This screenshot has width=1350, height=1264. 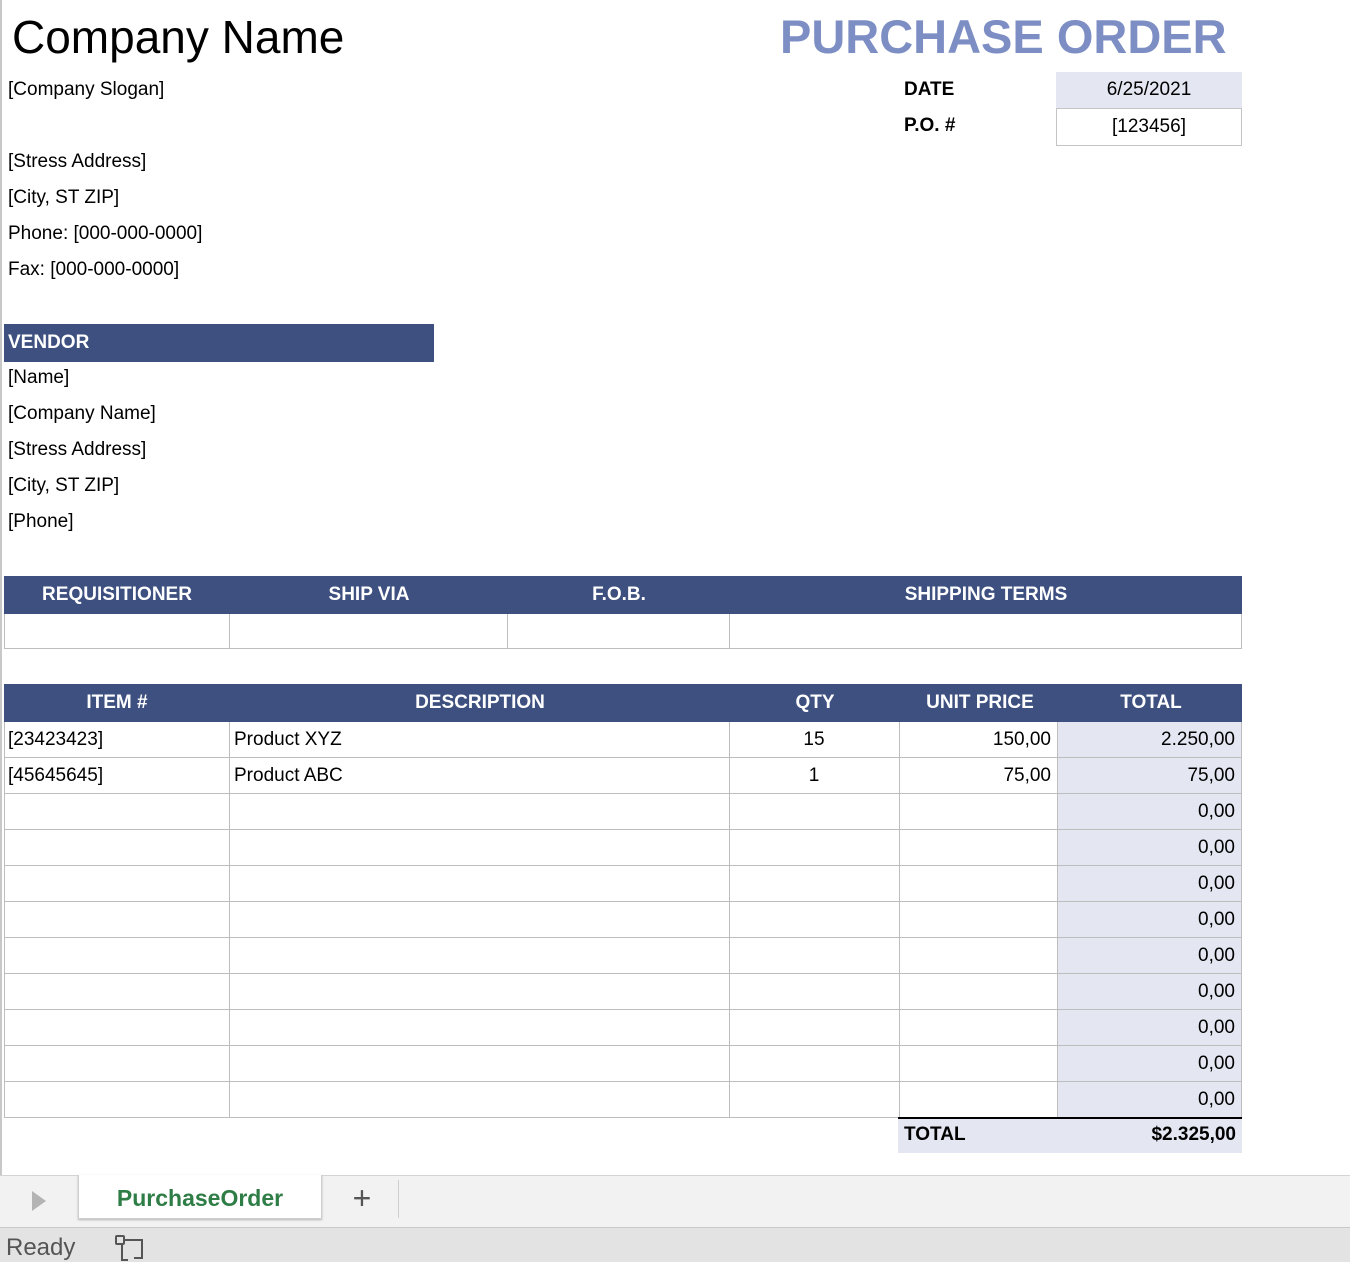 I want to click on vendor-address: [Stress Address], so click(x=77, y=449).